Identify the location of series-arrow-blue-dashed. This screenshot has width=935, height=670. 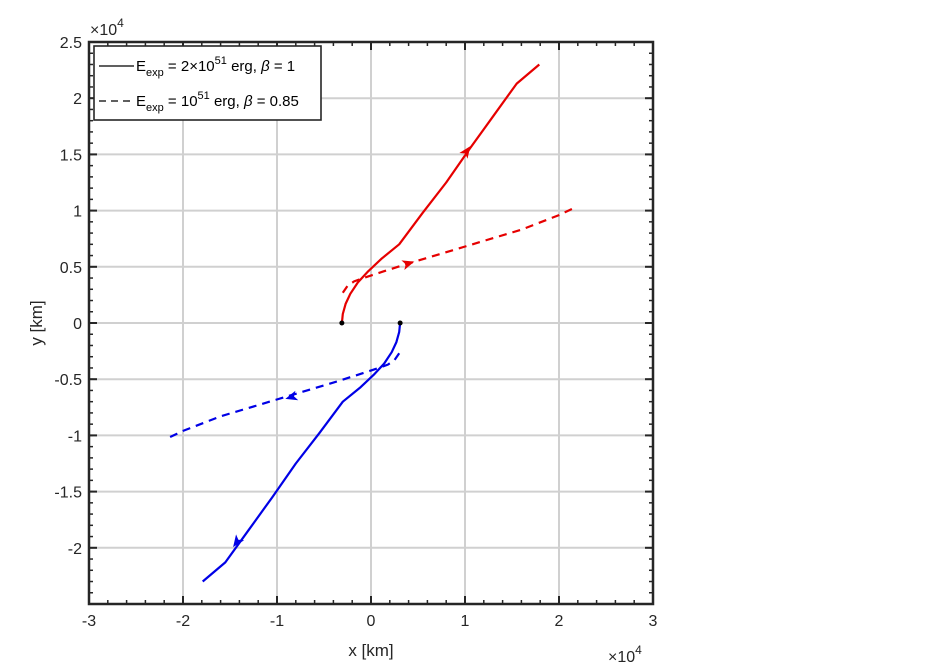
(292, 395).